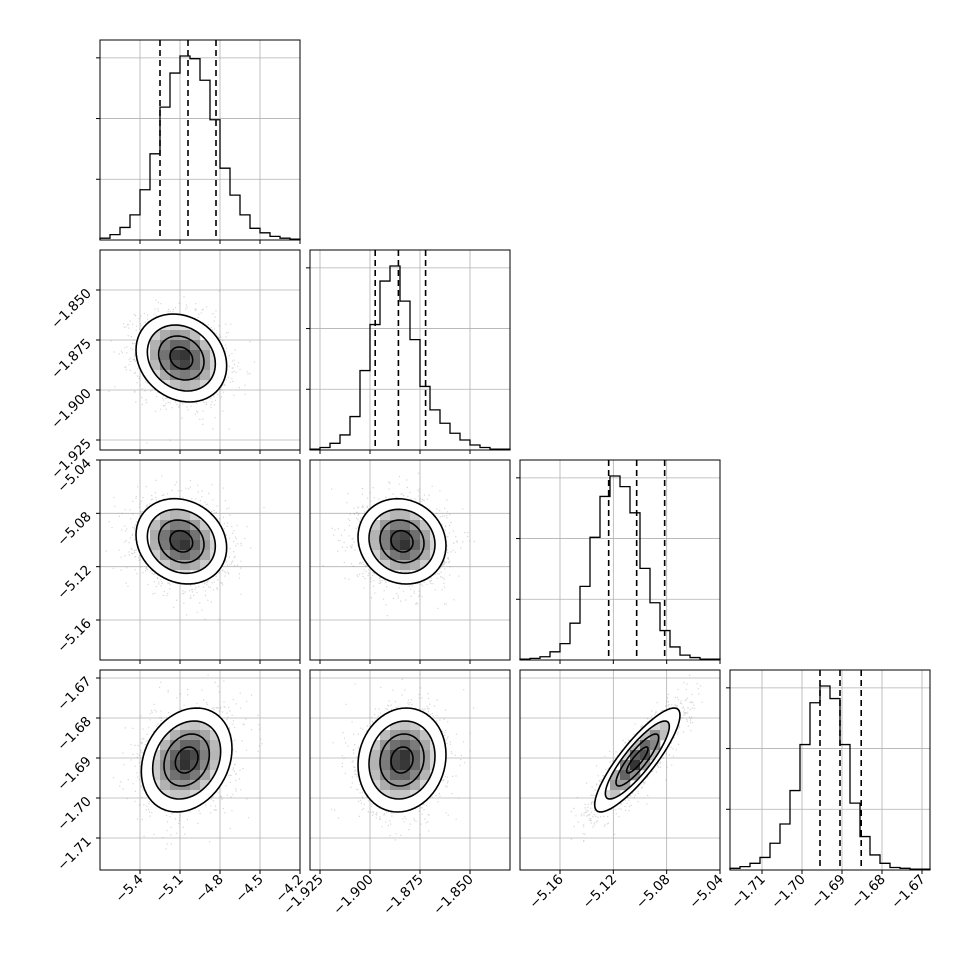  I want to click on x-tick-label: −5.12, so click(600, 892).